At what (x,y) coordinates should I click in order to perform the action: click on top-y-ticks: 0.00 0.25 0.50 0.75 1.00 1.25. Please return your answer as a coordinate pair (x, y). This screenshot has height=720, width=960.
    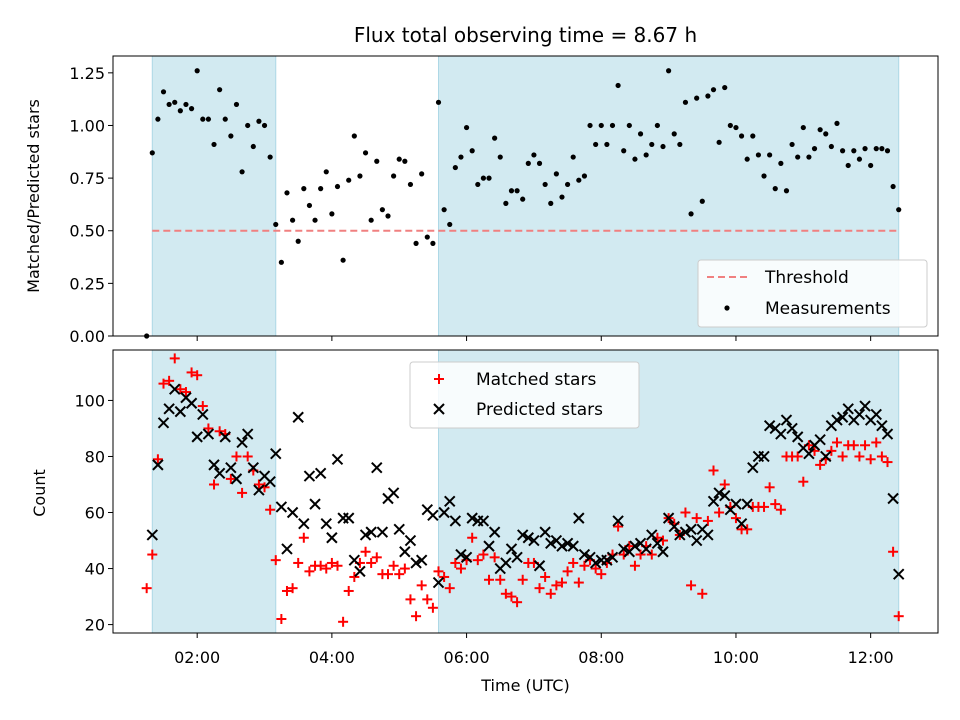
    Looking at the image, I should click on (91, 205).